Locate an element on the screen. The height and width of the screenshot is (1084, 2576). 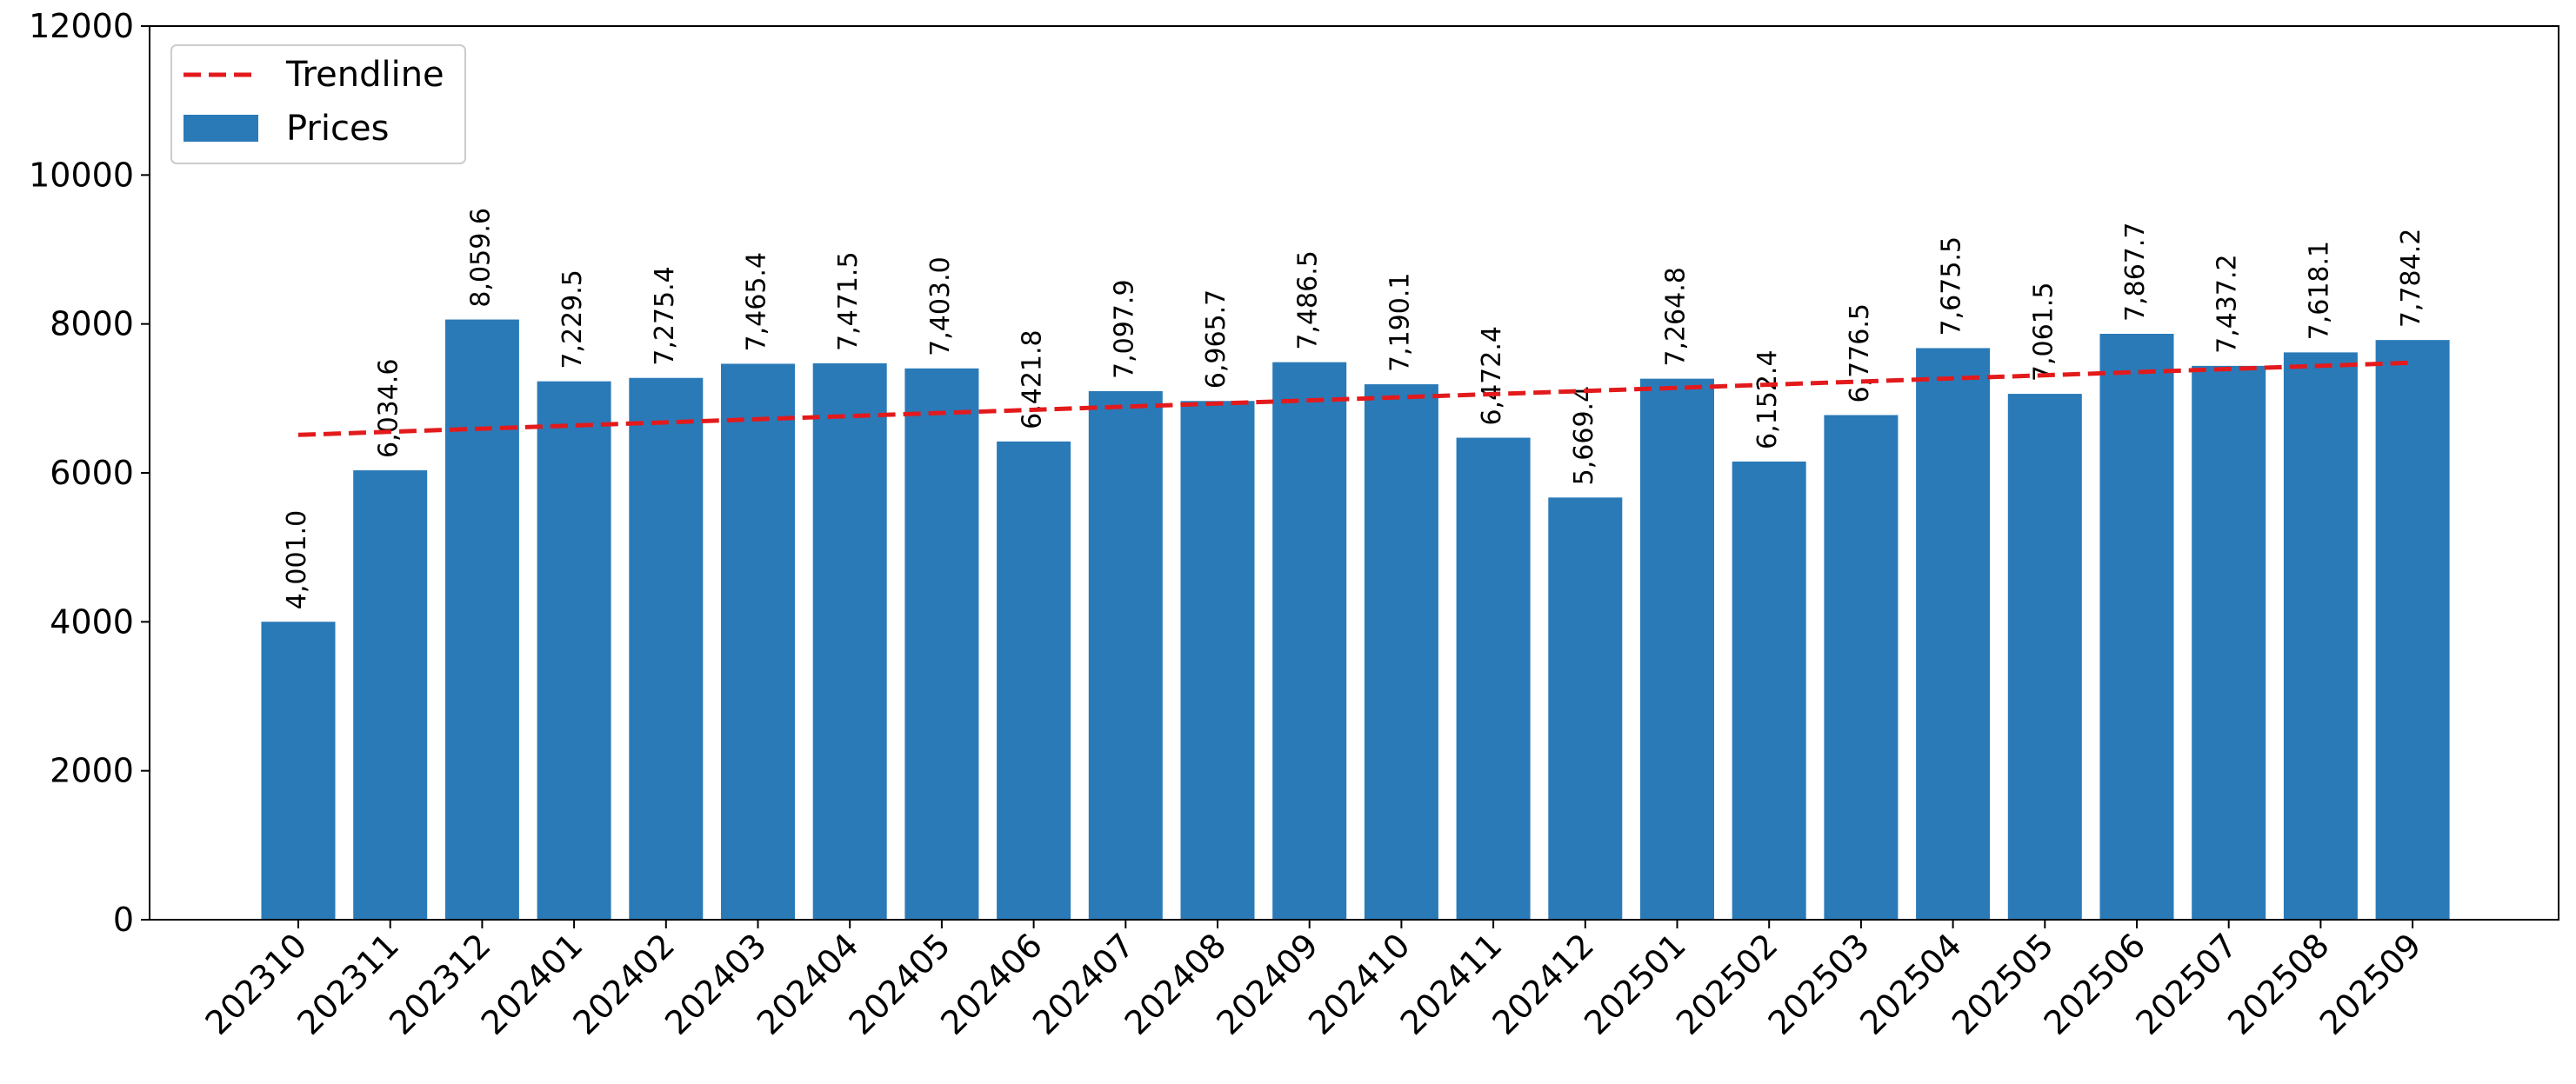
y-tick-label: 0 is located at coordinates (123, 920).